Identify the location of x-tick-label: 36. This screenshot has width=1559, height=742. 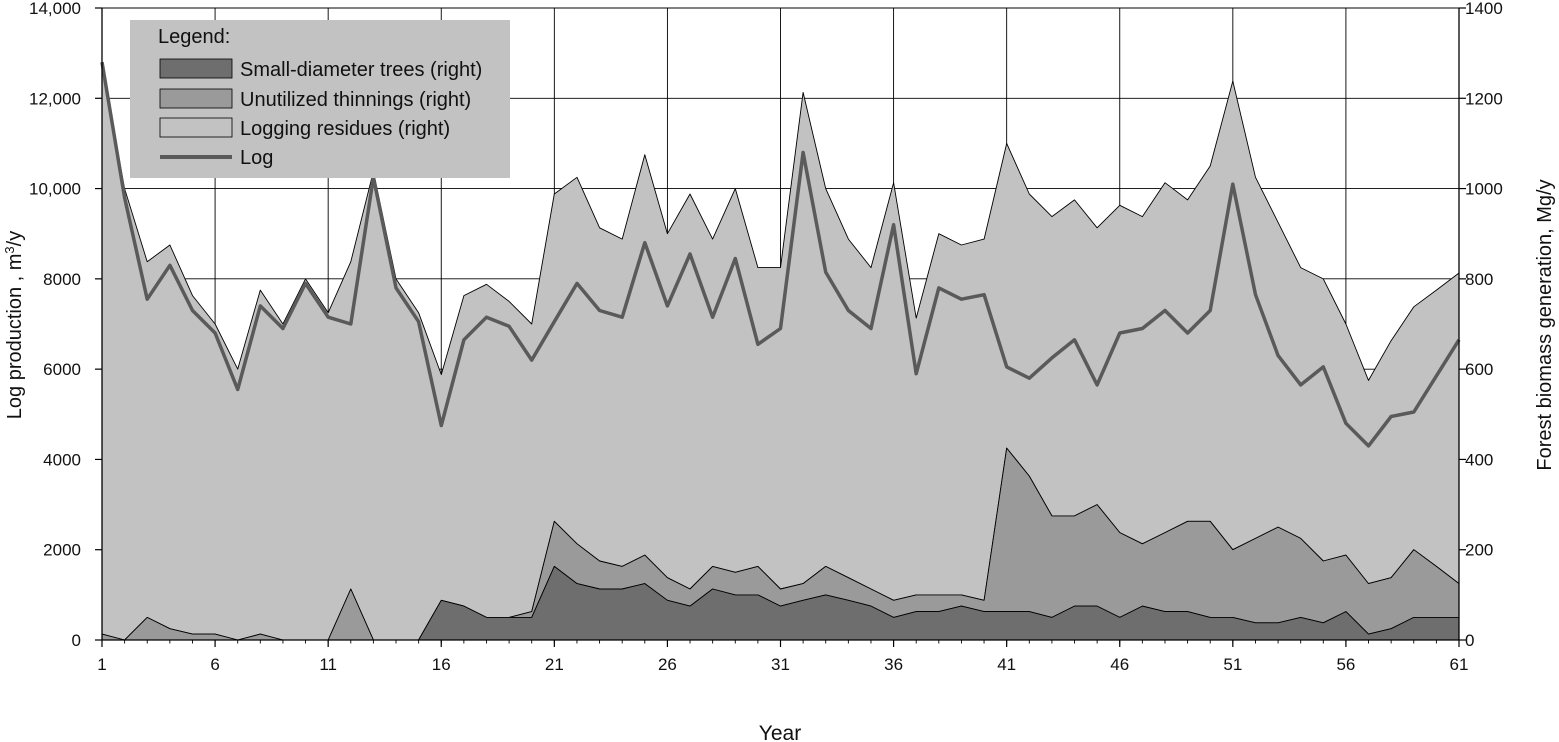
(893, 664).